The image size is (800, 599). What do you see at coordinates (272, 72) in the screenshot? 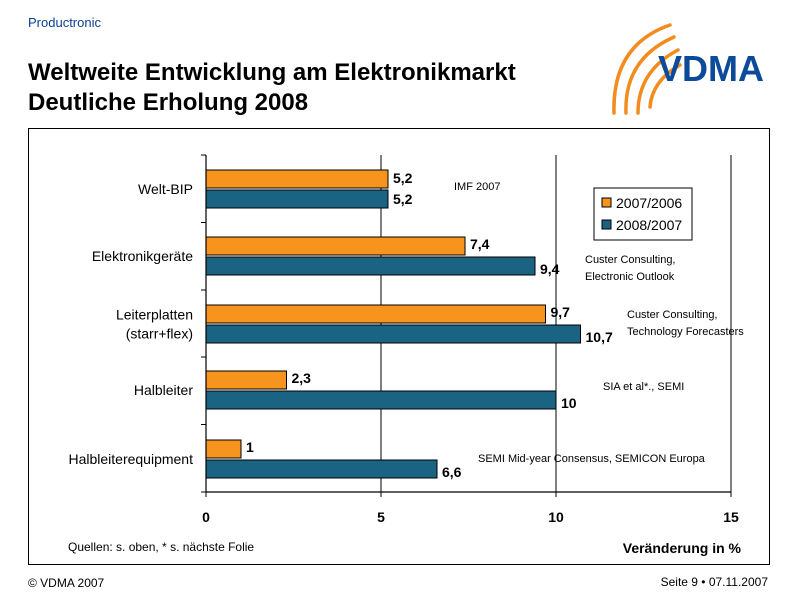
I see `title-line-1: Weltweite Entwicklung am Elektronikmarkt` at bounding box center [272, 72].